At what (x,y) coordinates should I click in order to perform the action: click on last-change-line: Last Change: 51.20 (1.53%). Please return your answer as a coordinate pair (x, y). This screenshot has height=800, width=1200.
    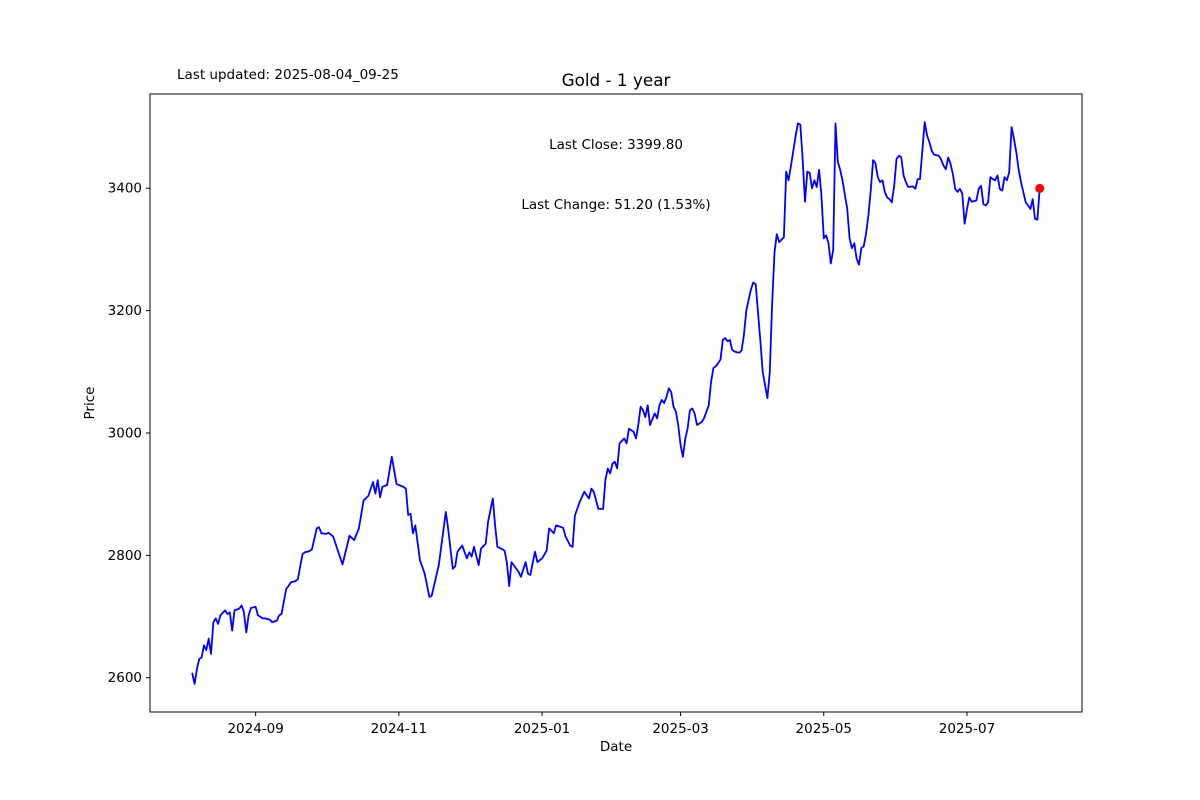
    Looking at the image, I should click on (616, 205).